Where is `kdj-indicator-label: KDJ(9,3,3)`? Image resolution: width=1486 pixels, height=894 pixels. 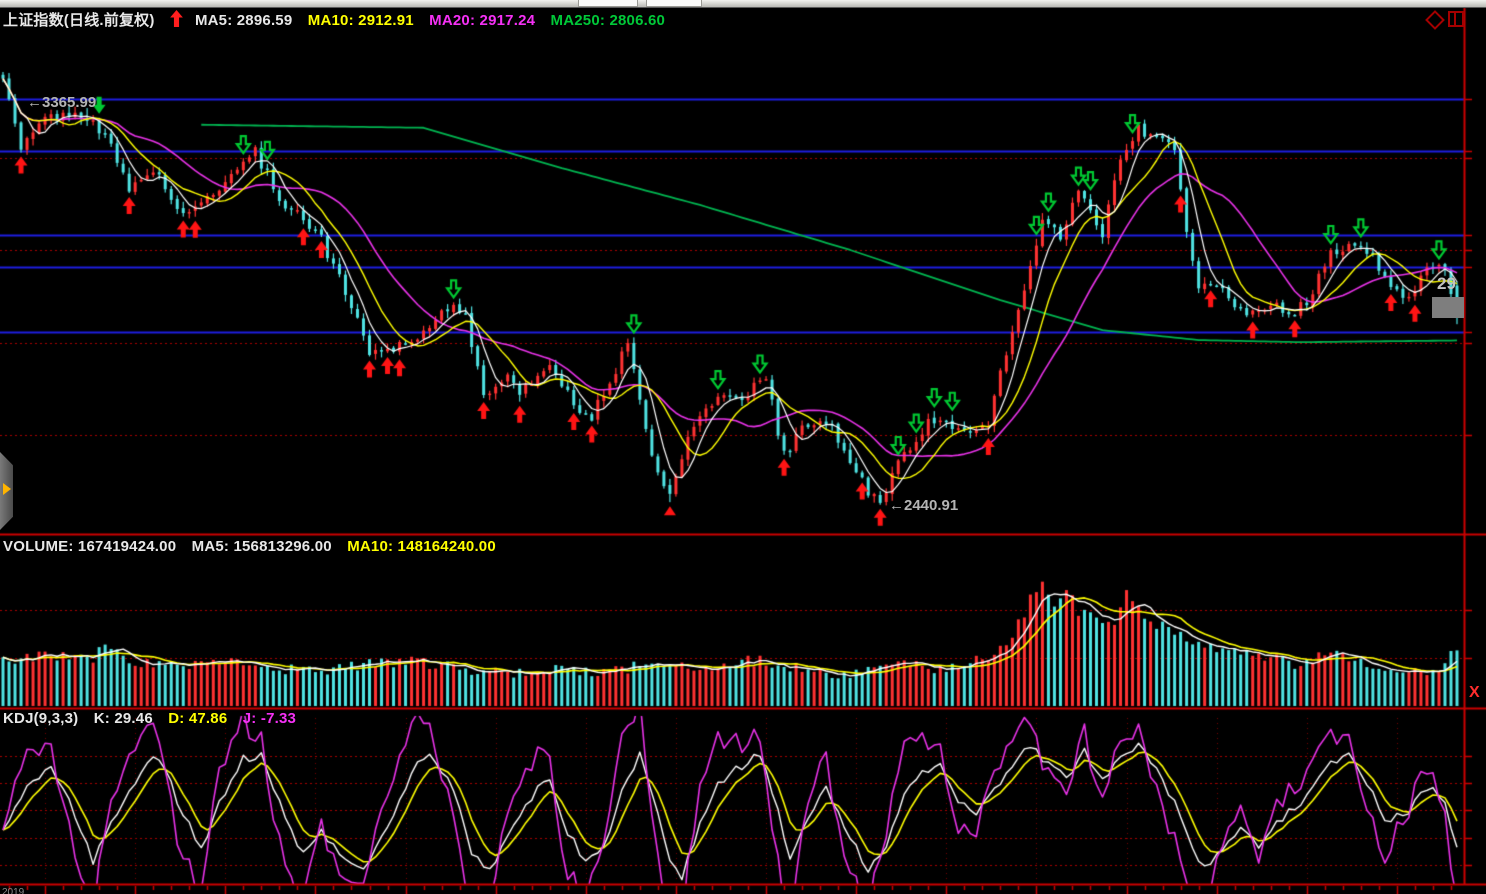
kdj-indicator-label: KDJ(9,3,3) is located at coordinates (41, 718).